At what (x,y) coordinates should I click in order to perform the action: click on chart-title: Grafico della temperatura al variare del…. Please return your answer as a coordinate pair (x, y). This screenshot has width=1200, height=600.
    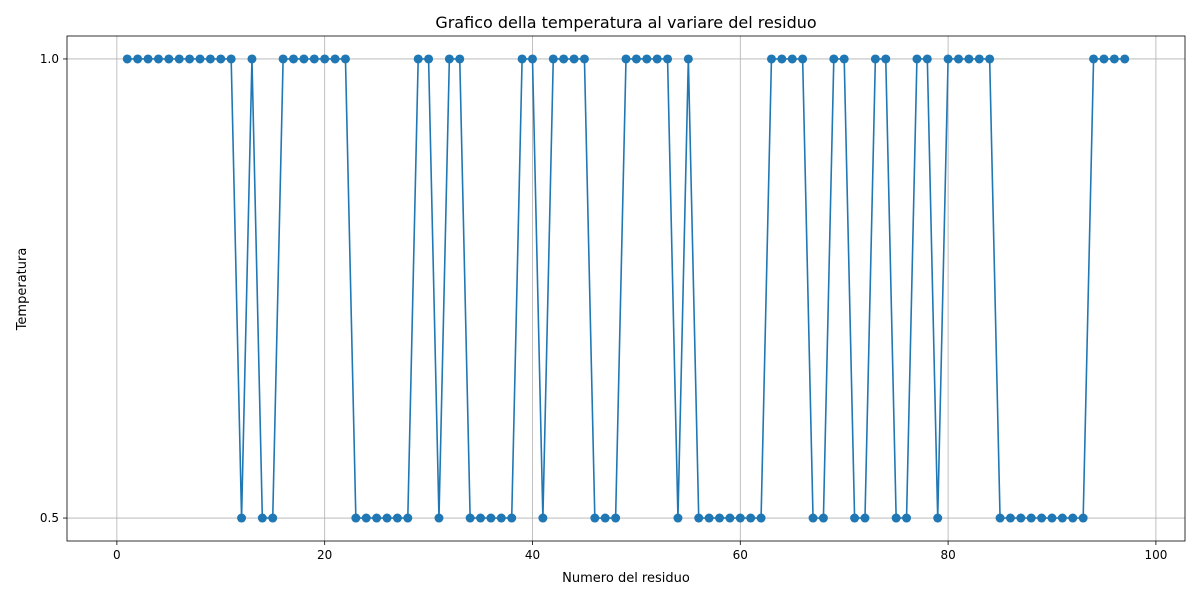
    Looking at the image, I should click on (625, 22).